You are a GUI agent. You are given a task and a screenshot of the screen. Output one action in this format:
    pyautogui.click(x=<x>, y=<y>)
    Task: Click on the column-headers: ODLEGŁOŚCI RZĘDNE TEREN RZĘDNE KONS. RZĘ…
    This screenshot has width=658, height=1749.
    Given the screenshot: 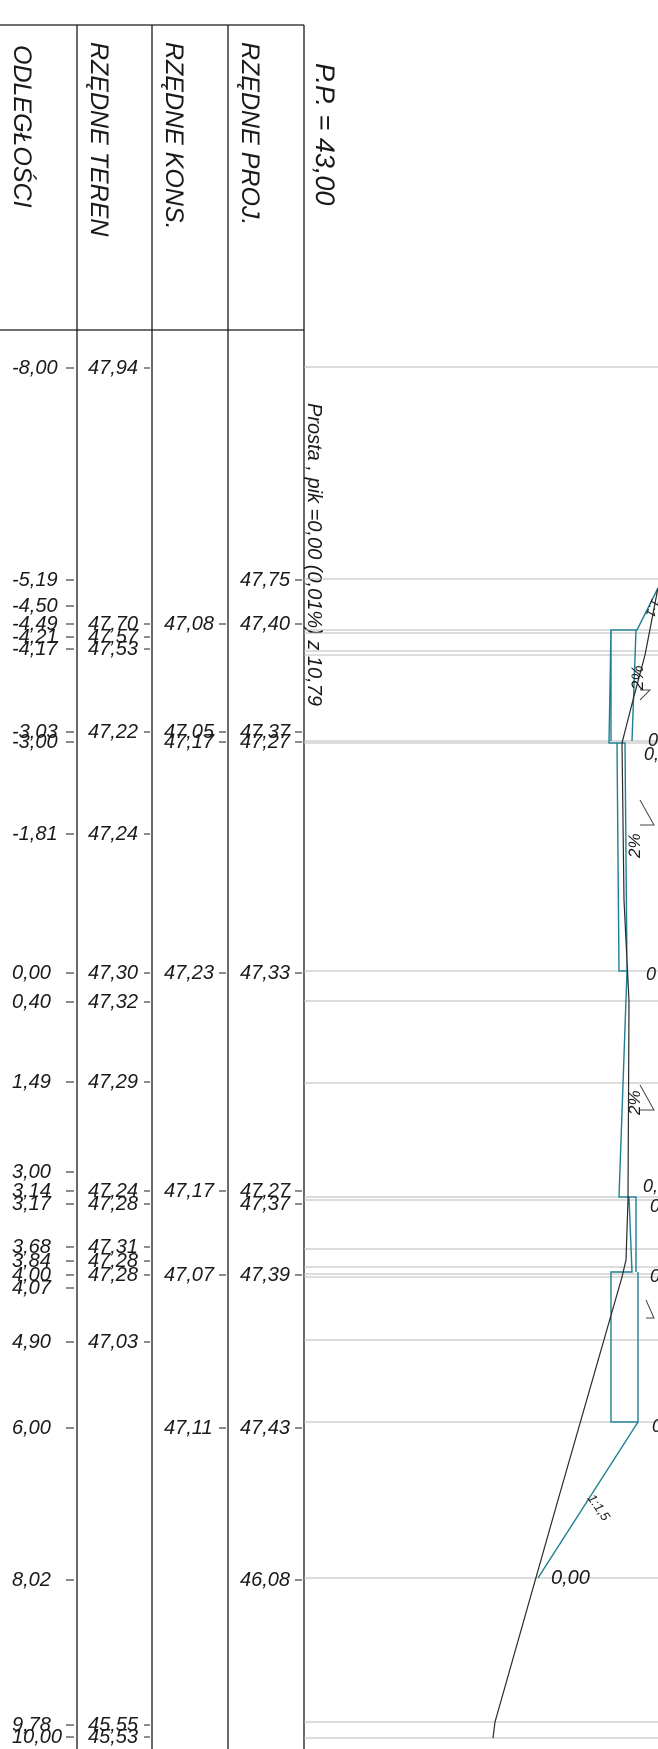 What is the action you would take?
    pyautogui.click(x=136, y=139)
    